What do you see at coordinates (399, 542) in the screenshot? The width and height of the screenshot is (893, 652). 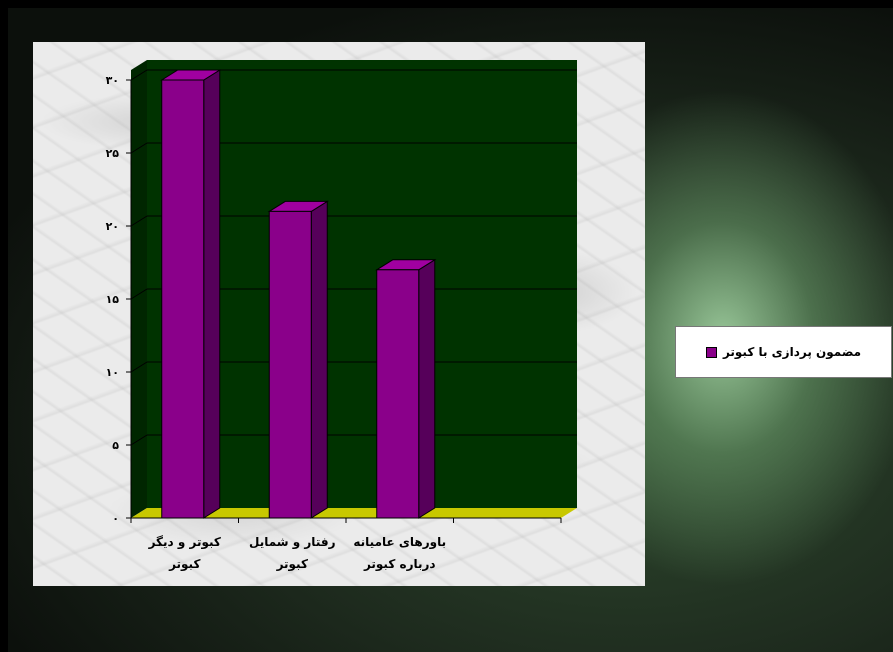 I see `x-category-label: باورهای عامیانه` at bounding box center [399, 542].